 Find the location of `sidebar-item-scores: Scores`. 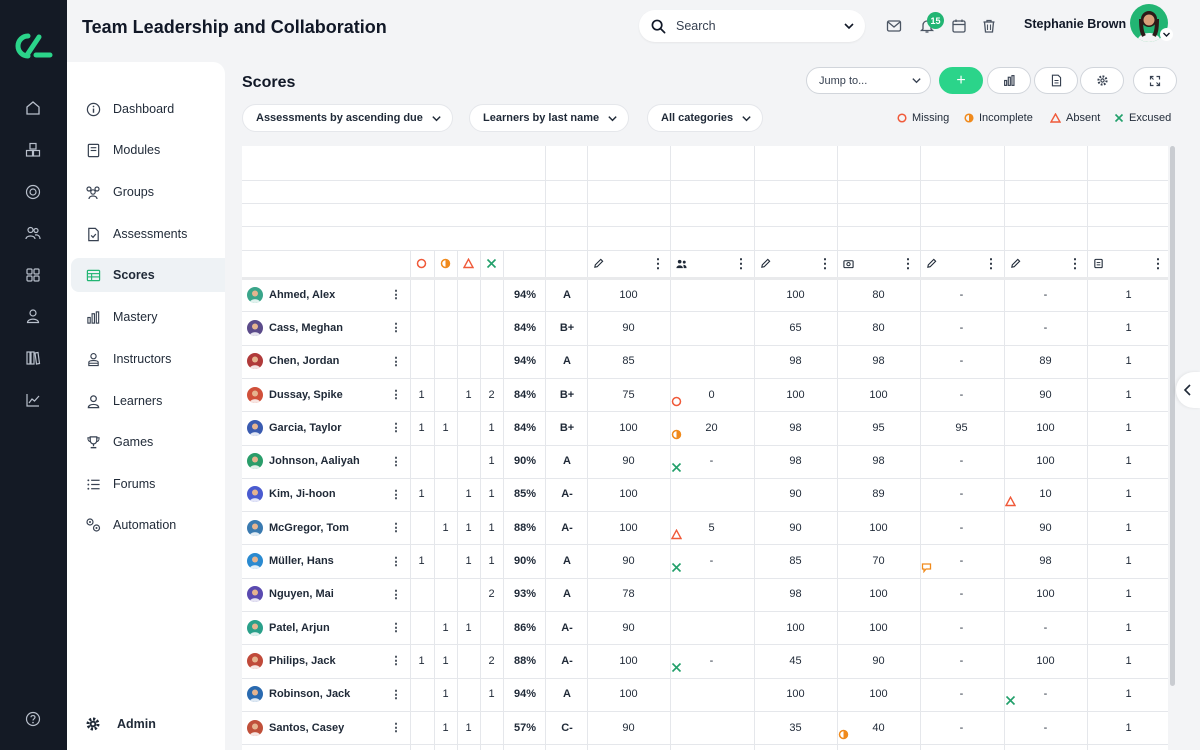

sidebar-item-scores: Scores is located at coordinates (148, 275).